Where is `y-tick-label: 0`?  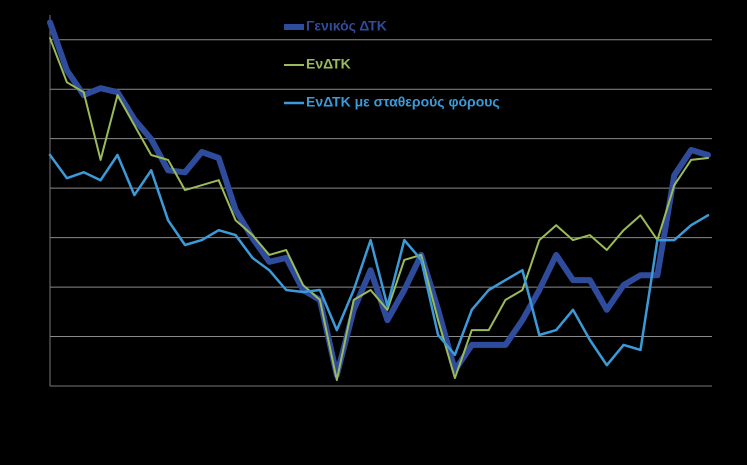 y-tick-label: 0 is located at coordinates (38, 385).